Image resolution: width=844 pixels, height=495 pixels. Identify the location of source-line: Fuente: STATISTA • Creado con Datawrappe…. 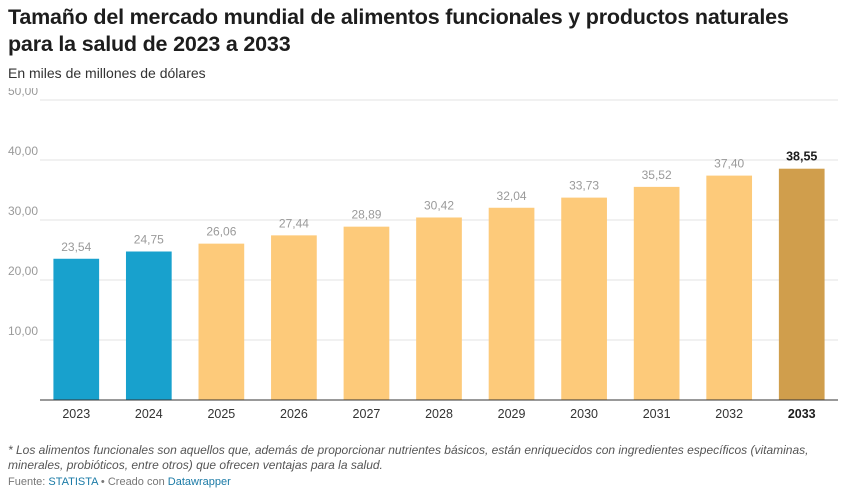
(119, 482).